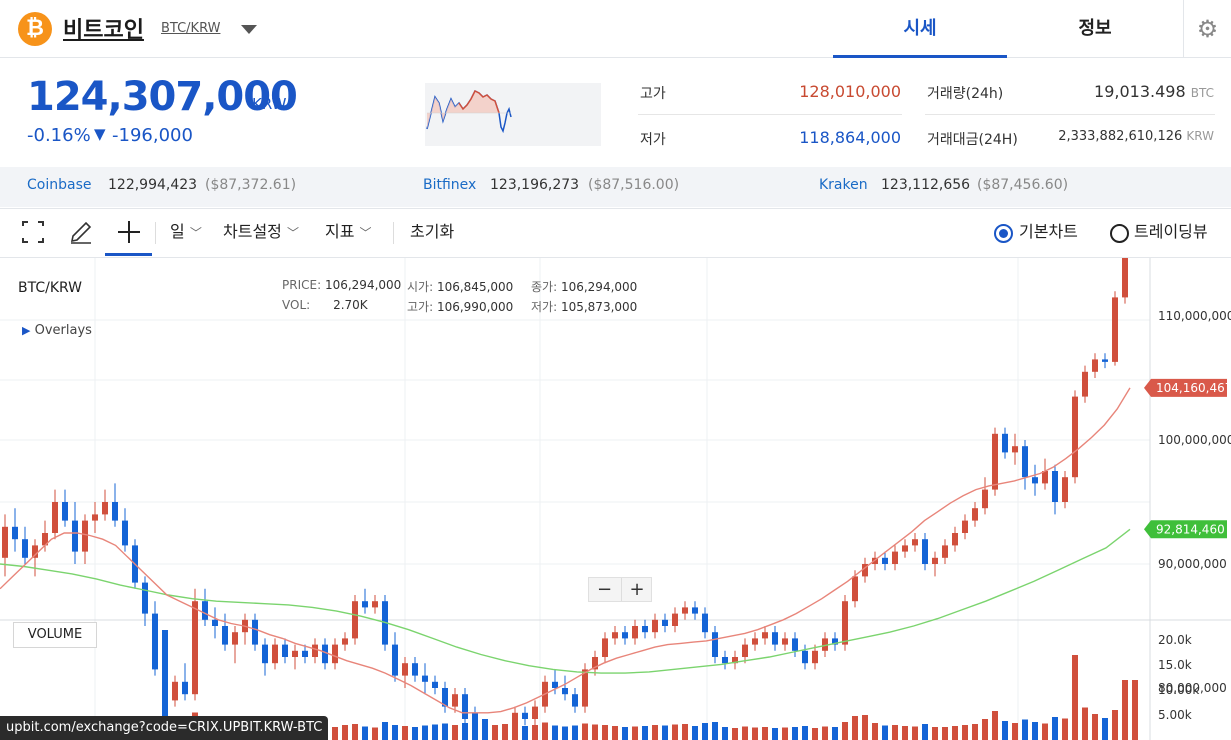 Image resolution: width=1231 pixels, height=740 pixels. What do you see at coordinates (1194, 440) in the screenshot?
I see `price-tick-label: 100,000,000` at bounding box center [1194, 440].